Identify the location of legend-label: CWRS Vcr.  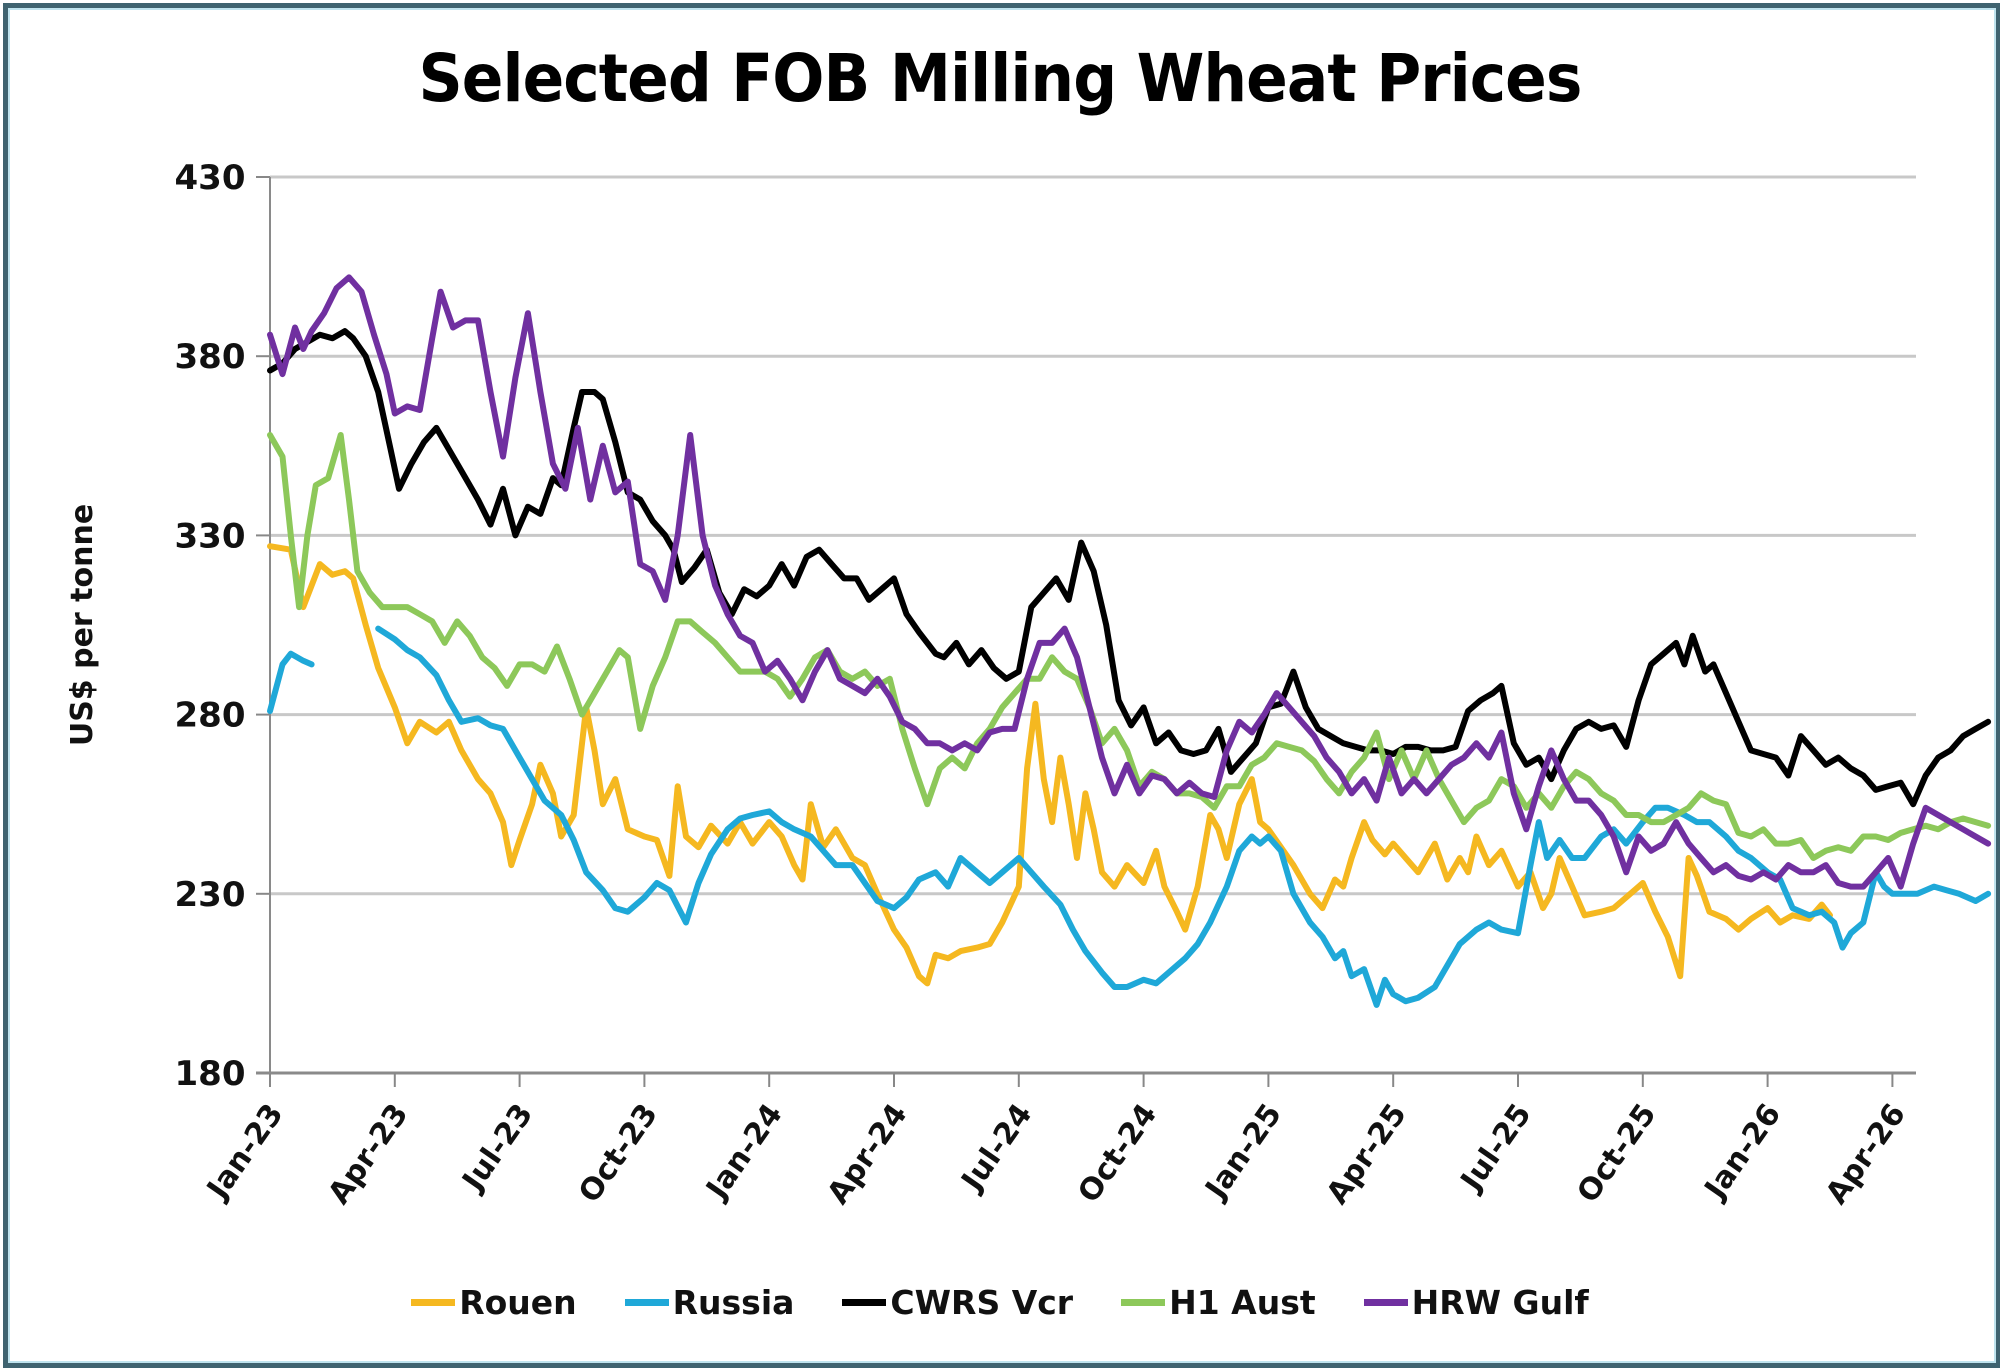
(982, 1302).